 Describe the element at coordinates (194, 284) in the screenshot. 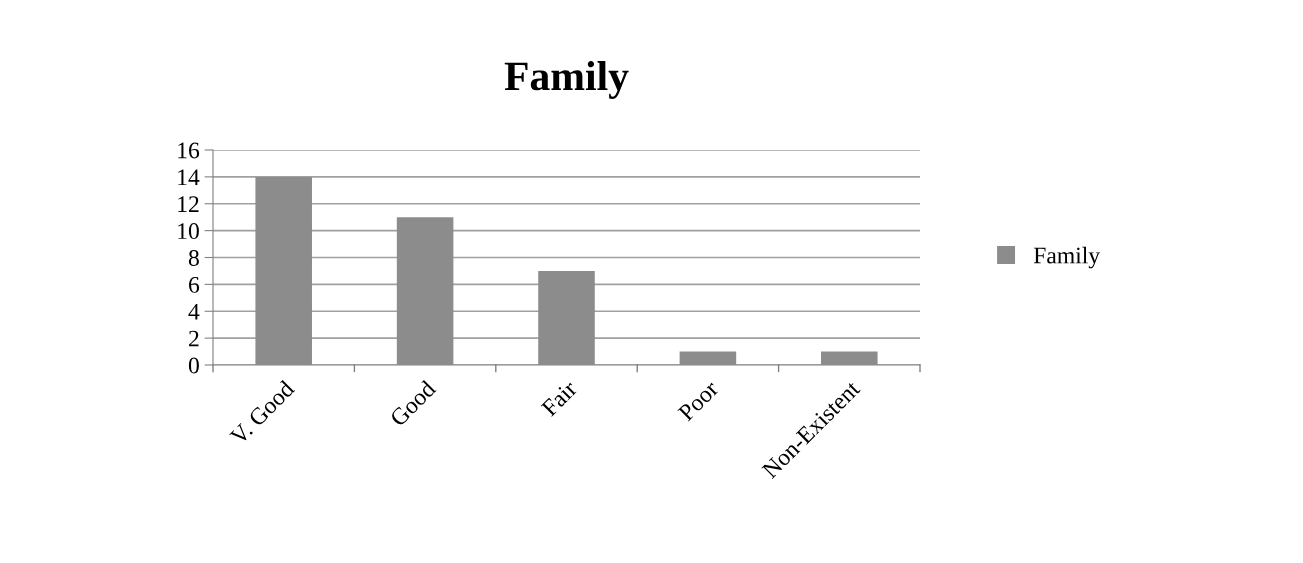

I see `y-tick-label: 6` at that location.